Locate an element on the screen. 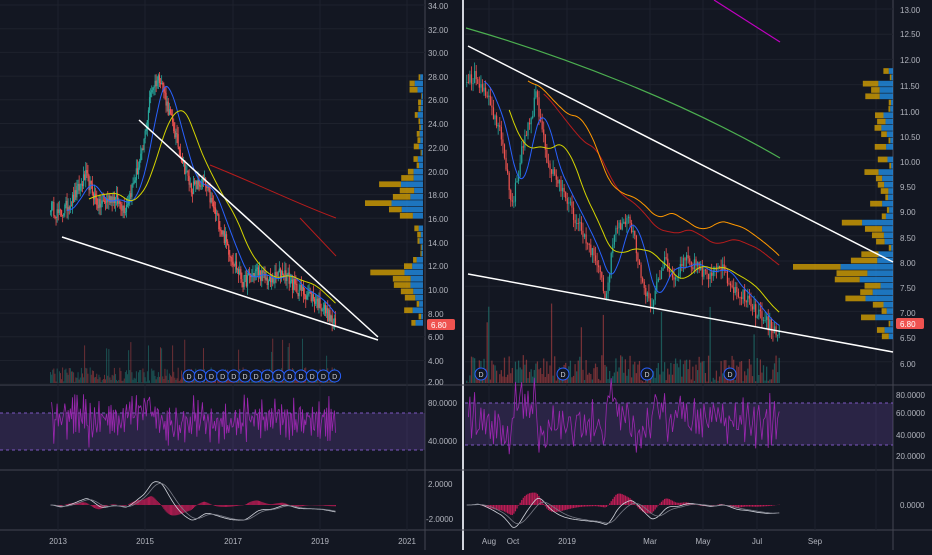 The image size is (932, 555). right-macd-tick: 0.0000 is located at coordinates (912, 505).